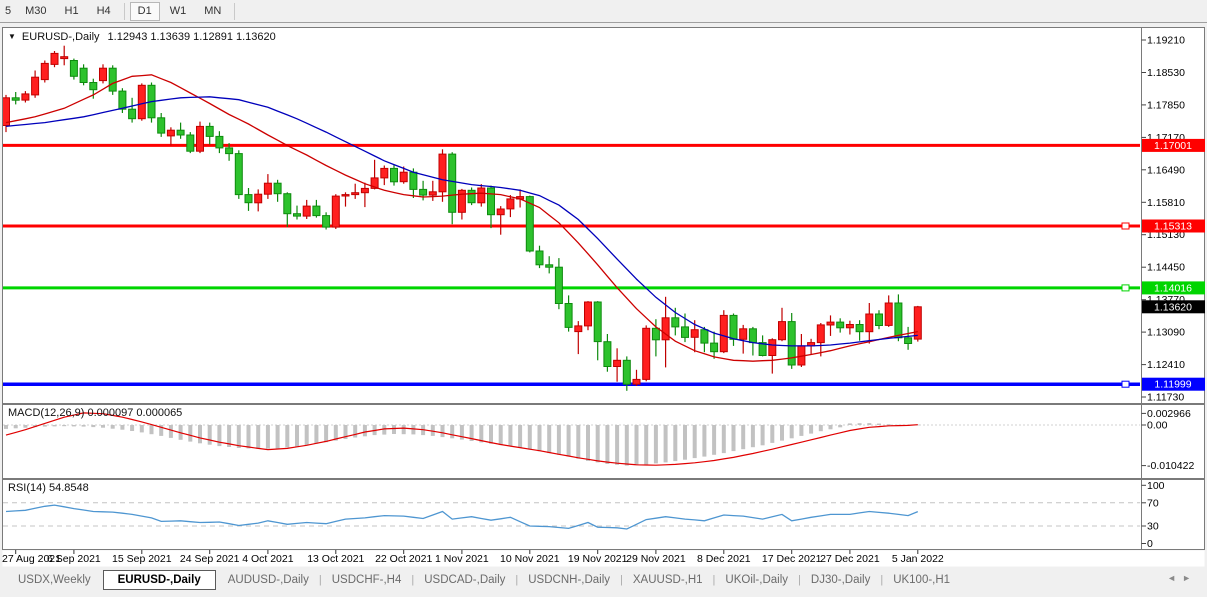  Describe the element at coordinates (918, 559) in the screenshot. I see `svg-text: 5 Jan 2022` at that location.